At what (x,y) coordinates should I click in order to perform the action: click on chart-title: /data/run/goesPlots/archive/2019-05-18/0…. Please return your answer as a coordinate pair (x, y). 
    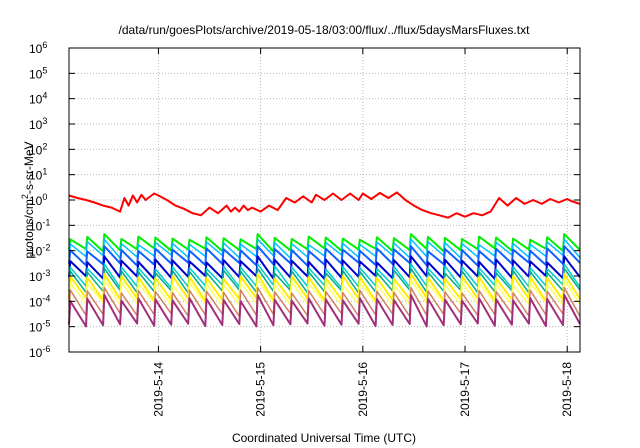
    Looking at the image, I should click on (325, 30).